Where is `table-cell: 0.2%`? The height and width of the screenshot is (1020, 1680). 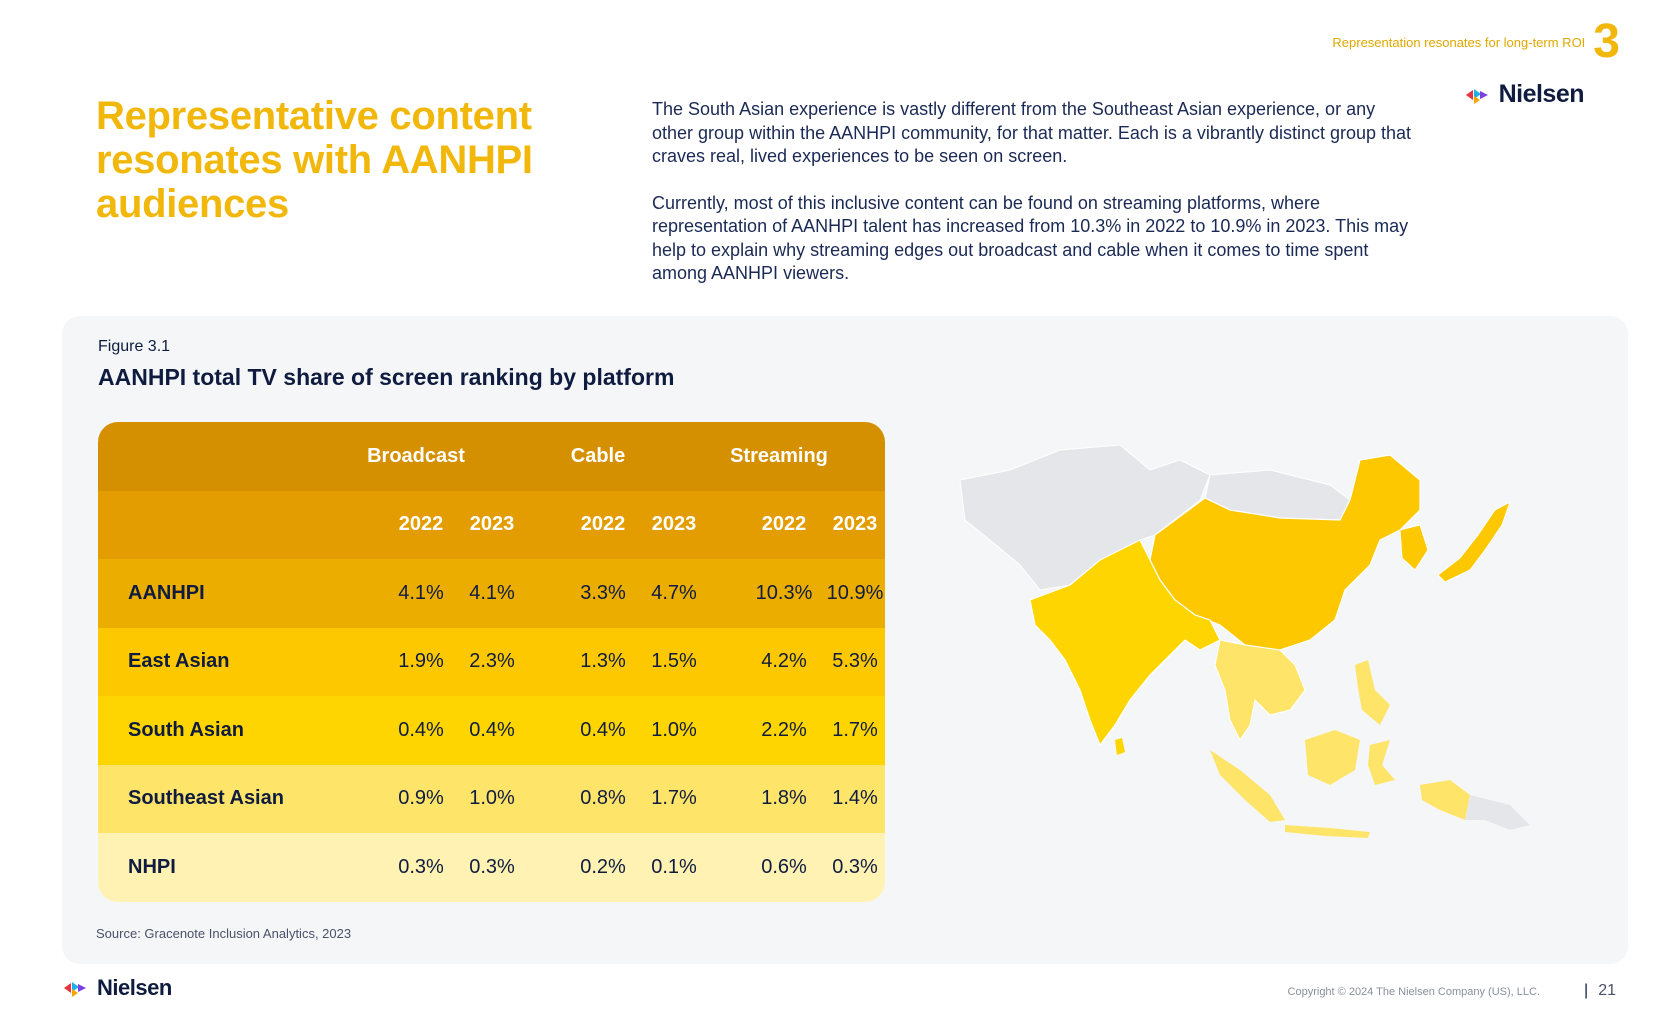 table-cell: 0.2% is located at coordinates (603, 866).